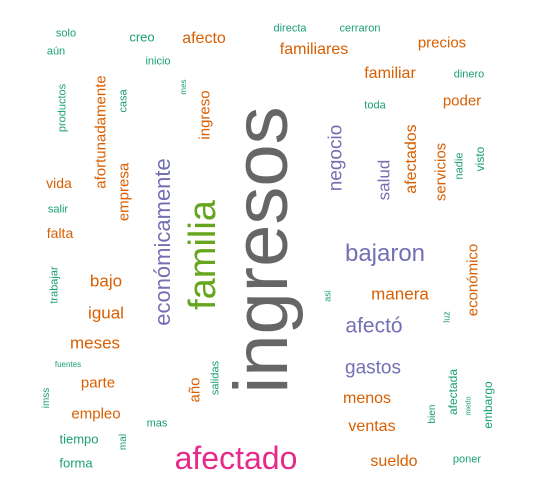  I want to click on cloud-word: afectados, so click(411, 159).